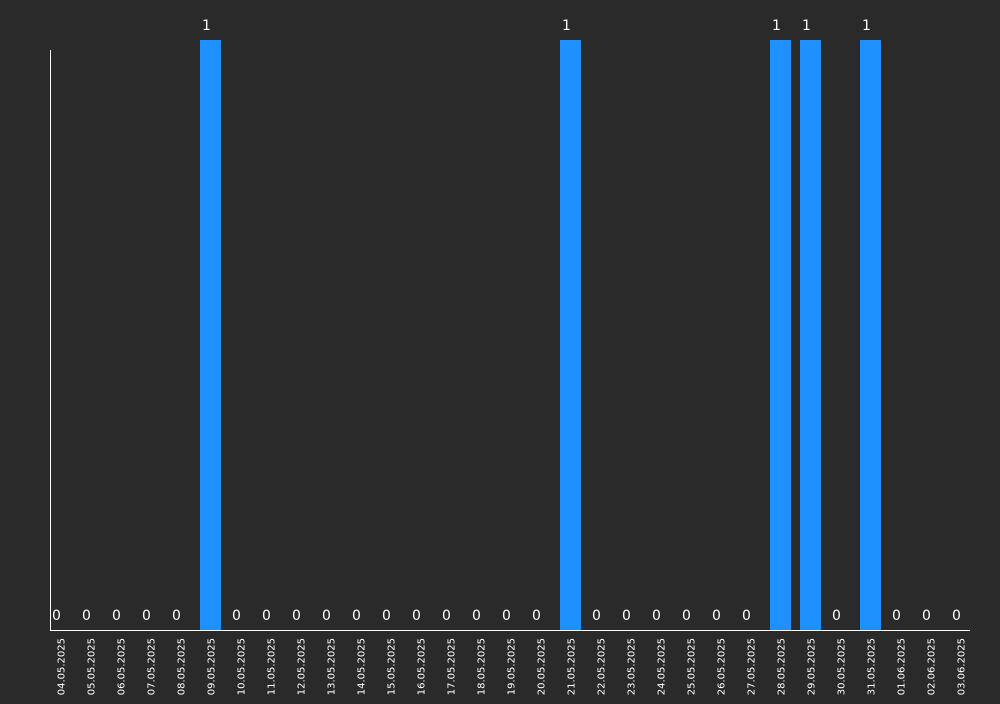 The image size is (1000, 704). Describe the element at coordinates (572, 666) in the screenshot. I see `x-tick-label: 21.05.2025` at that location.